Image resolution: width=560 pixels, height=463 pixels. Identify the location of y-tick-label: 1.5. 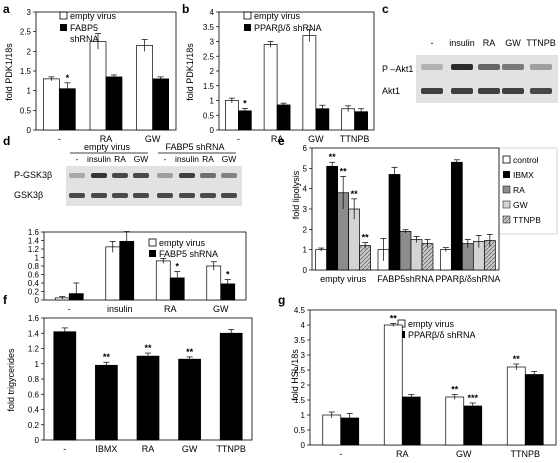
(209, 86).